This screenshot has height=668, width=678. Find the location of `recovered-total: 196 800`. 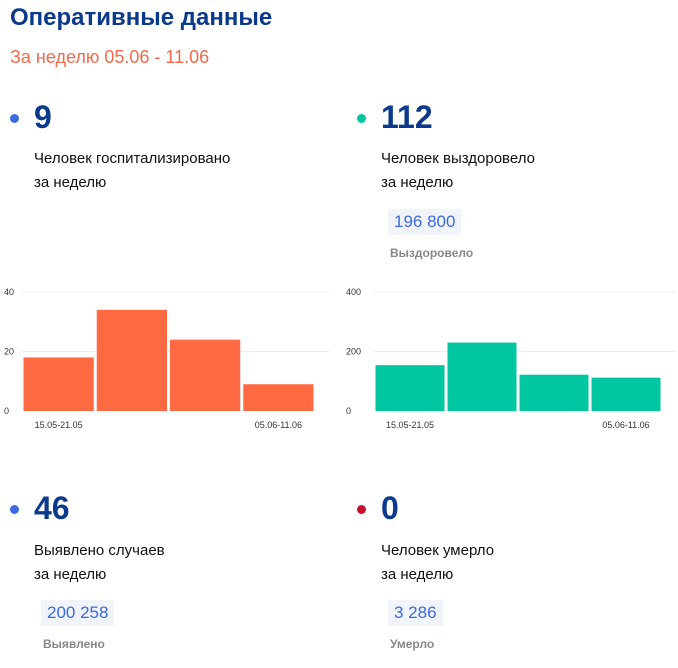

recovered-total: 196 800 is located at coordinates (425, 222).